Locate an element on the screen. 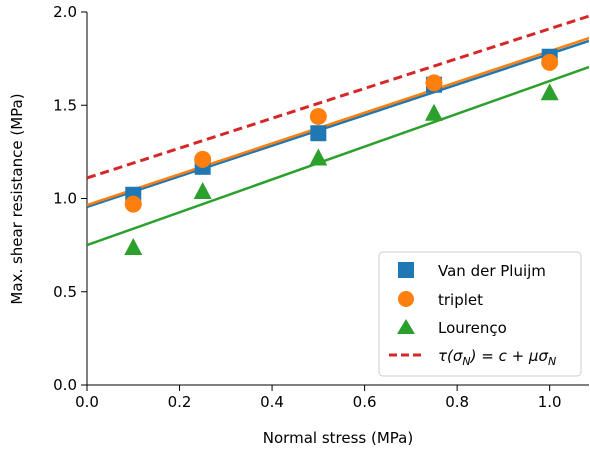 The image size is (590, 457). x-tick-label: 1.0 is located at coordinates (550, 402).